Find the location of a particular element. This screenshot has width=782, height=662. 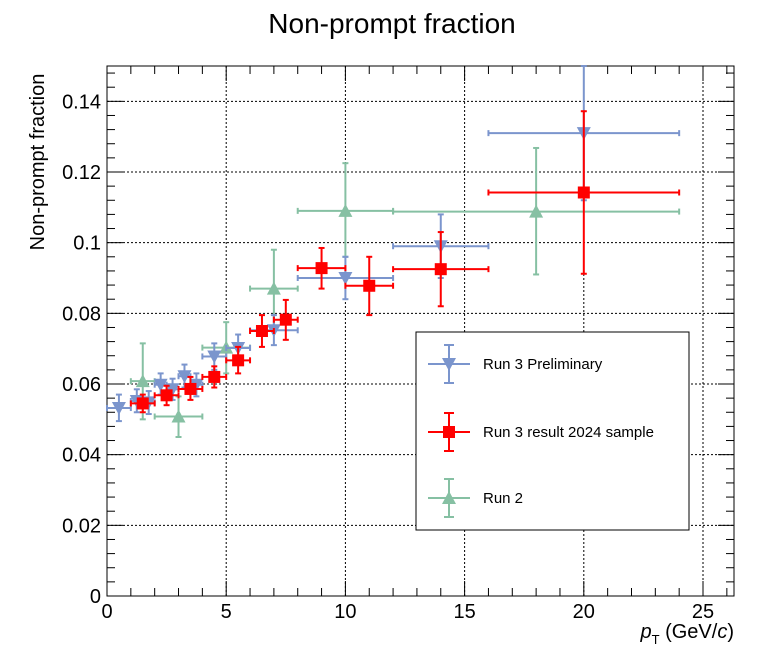

y-tick-label: 0.04 is located at coordinates (81, 456).